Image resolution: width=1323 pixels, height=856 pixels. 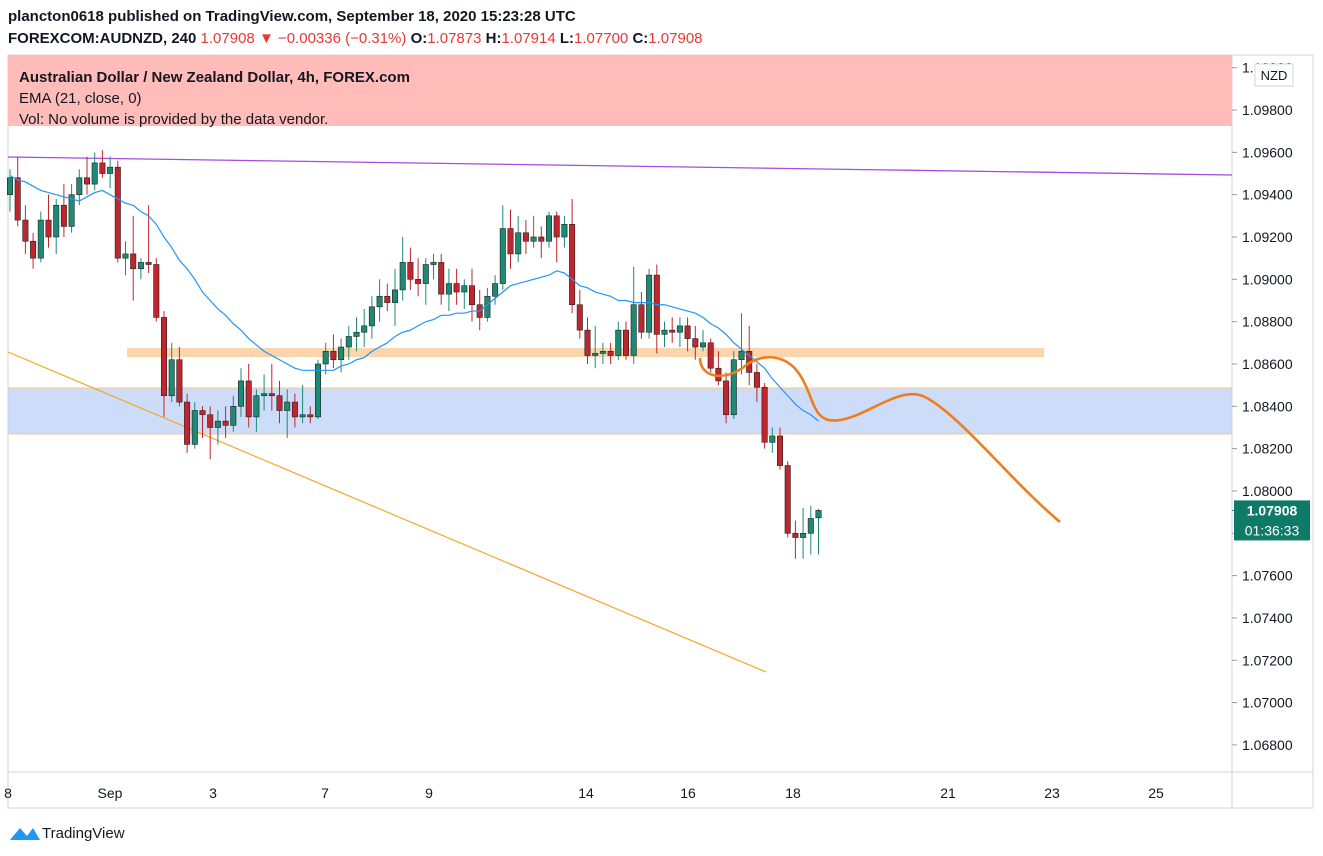 I want to click on y-tick-label: 1.07600, so click(x=1267, y=576).